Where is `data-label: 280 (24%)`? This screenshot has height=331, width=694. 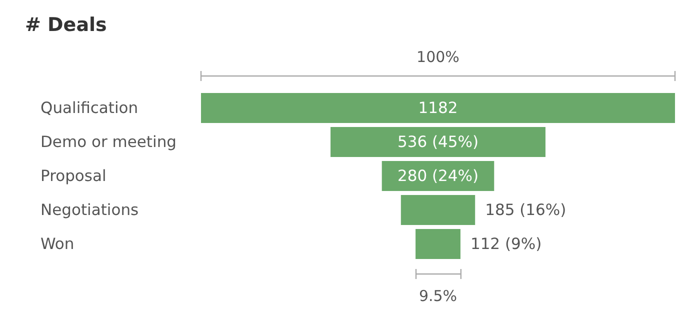 data-label: 280 (24%) is located at coordinates (438, 176).